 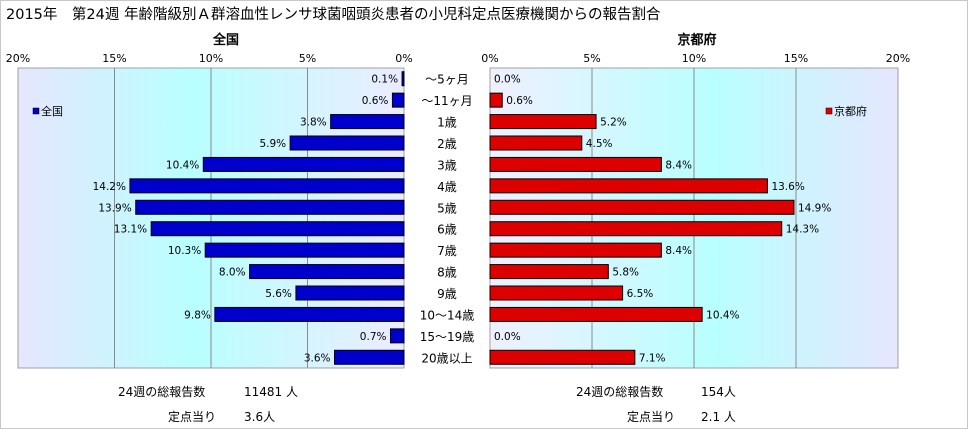 I want to click on national-total-value: 11481 人, so click(x=271, y=392).